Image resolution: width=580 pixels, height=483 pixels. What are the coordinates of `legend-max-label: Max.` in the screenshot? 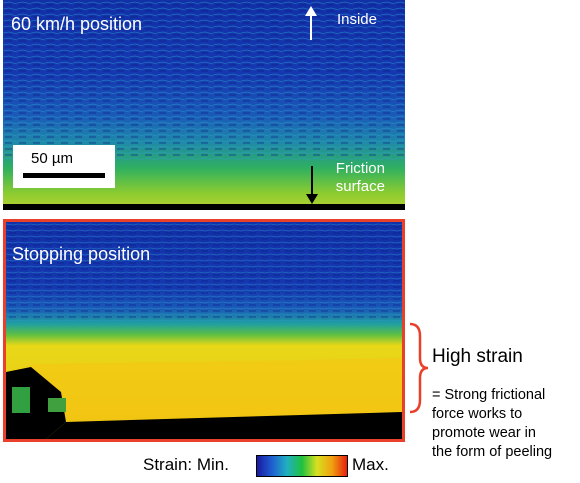 It's located at (370, 464).